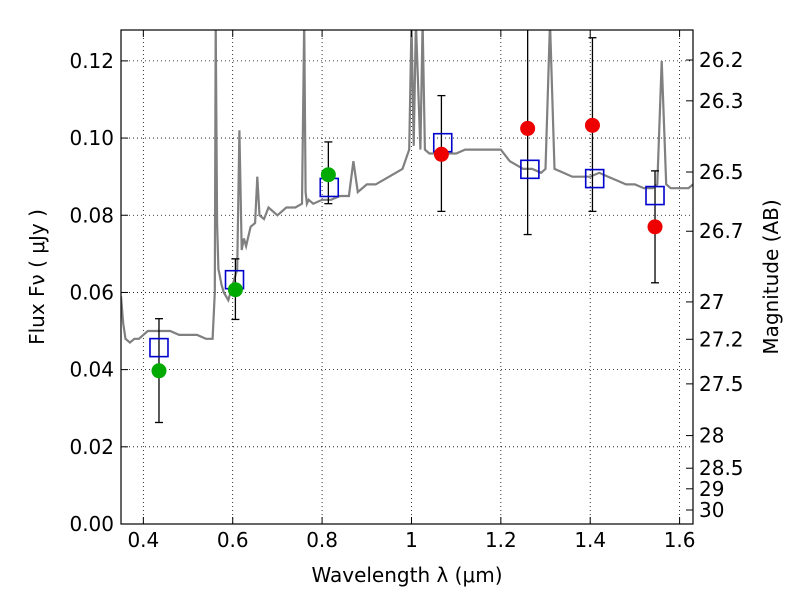 The height and width of the screenshot is (600, 800). Describe the element at coordinates (771, 276) in the screenshot. I see `magnitude-axis-label: Magnitude (AB)` at that location.